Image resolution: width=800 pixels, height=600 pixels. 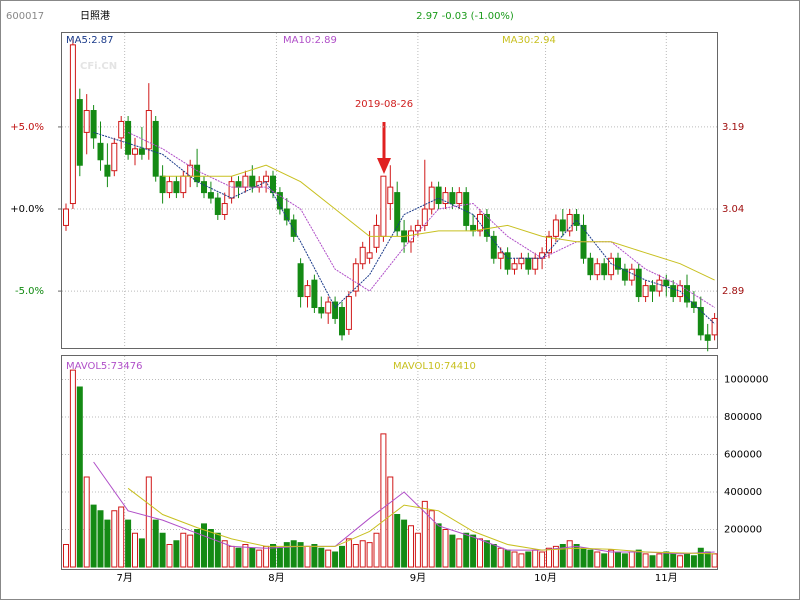 What do you see at coordinates (418, 578) in the screenshot?
I see `x-tick-label: 9月` at bounding box center [418, 578].